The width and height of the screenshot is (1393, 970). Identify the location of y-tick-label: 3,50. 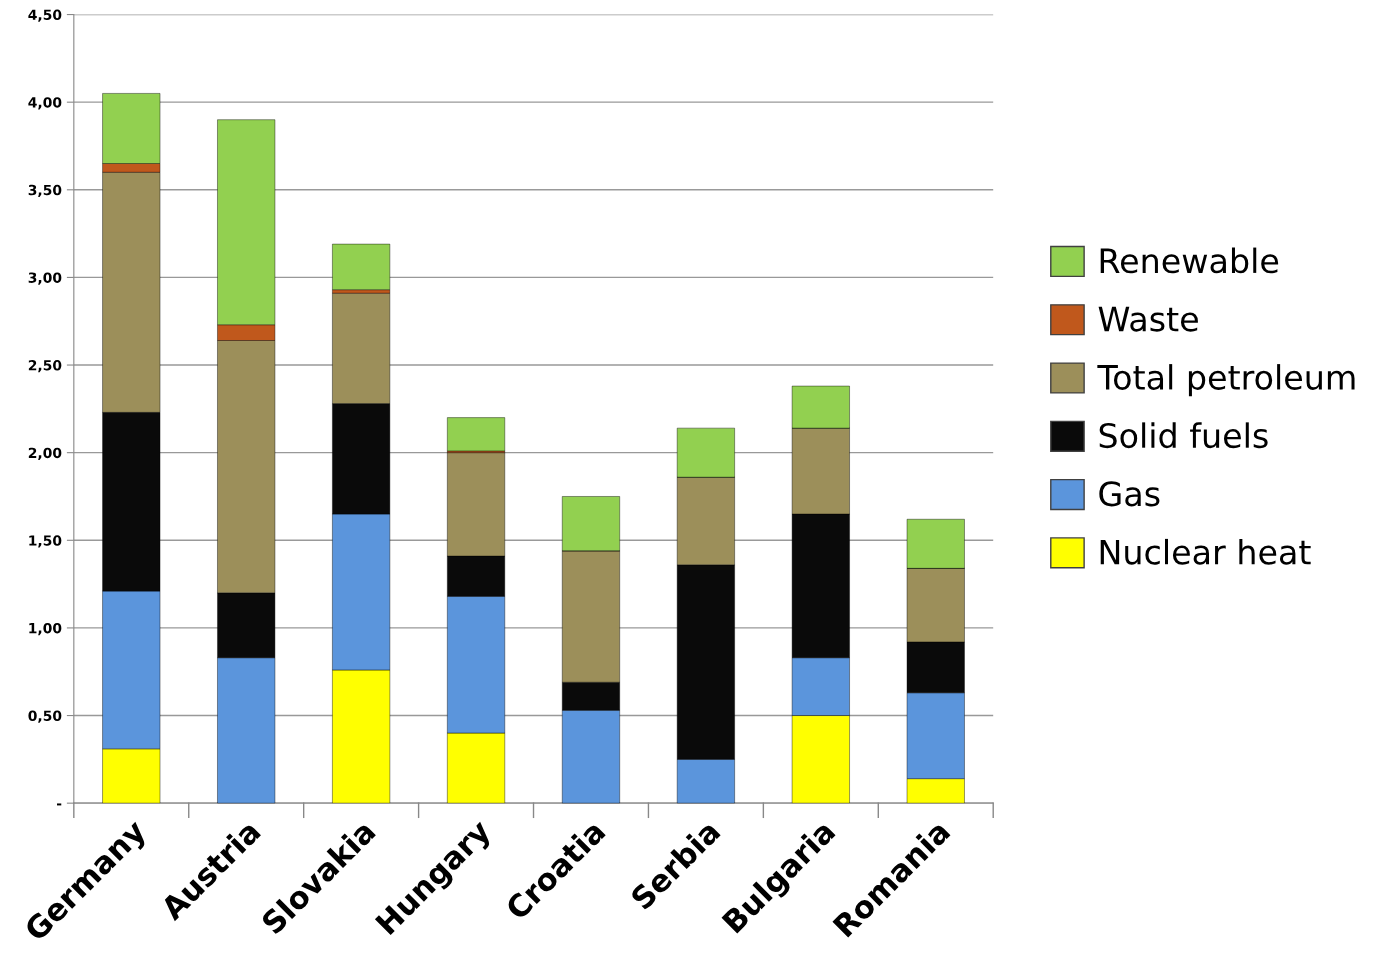
(45, 191).